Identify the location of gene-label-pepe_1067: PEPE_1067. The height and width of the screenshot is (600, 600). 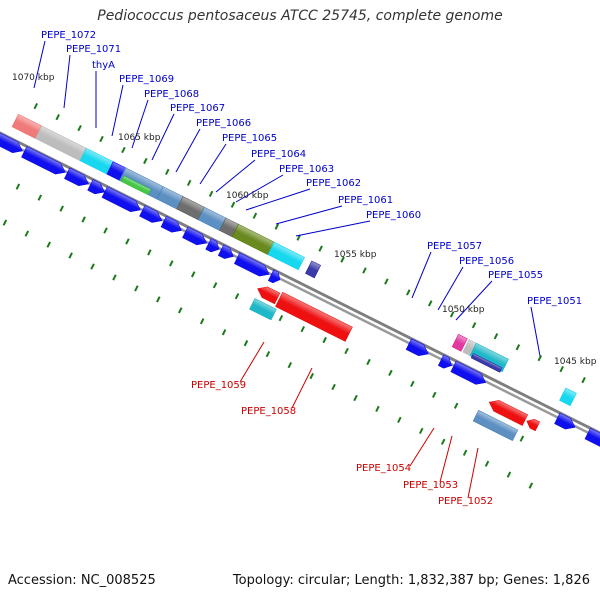
(197, 108).